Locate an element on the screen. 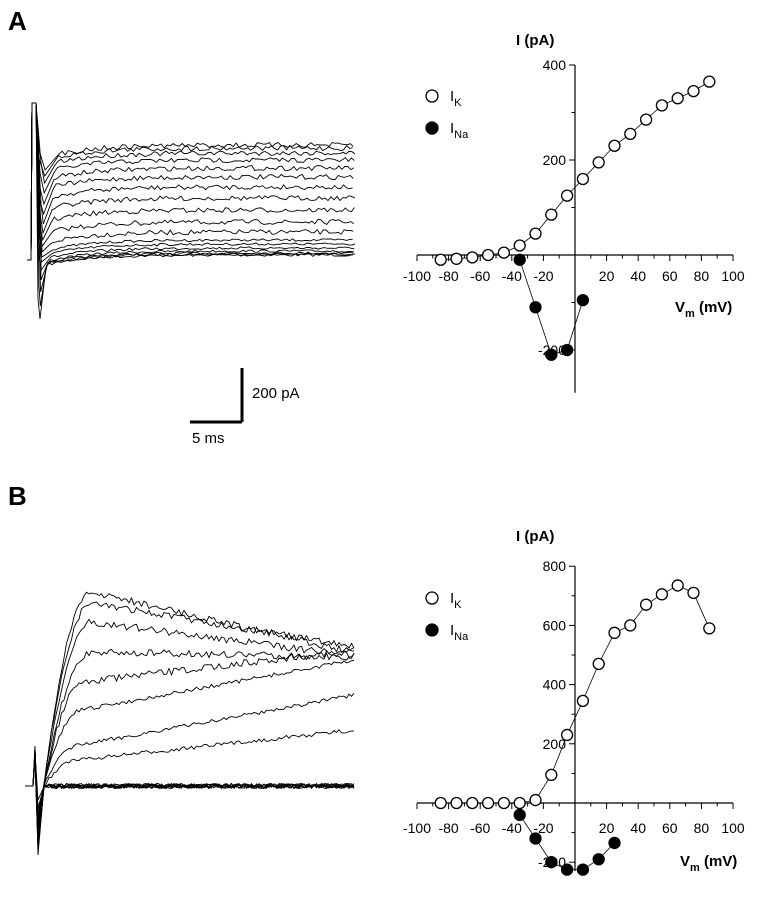  y-tick-label: 600 is located at coordinates (555, 625).